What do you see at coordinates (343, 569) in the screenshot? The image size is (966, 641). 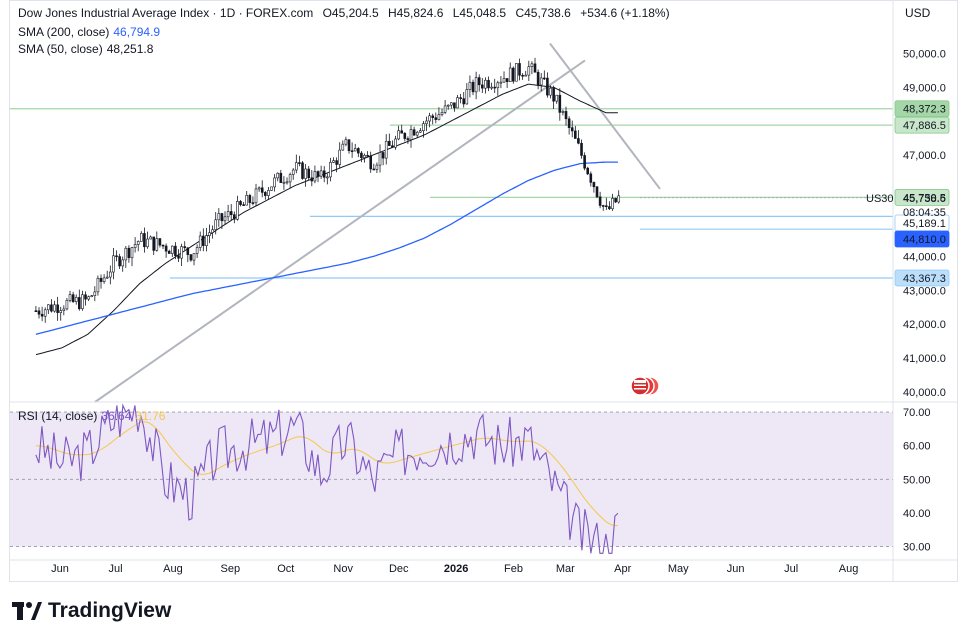 I see `time-tick-label: Nov` at bounding box center [343, 569].